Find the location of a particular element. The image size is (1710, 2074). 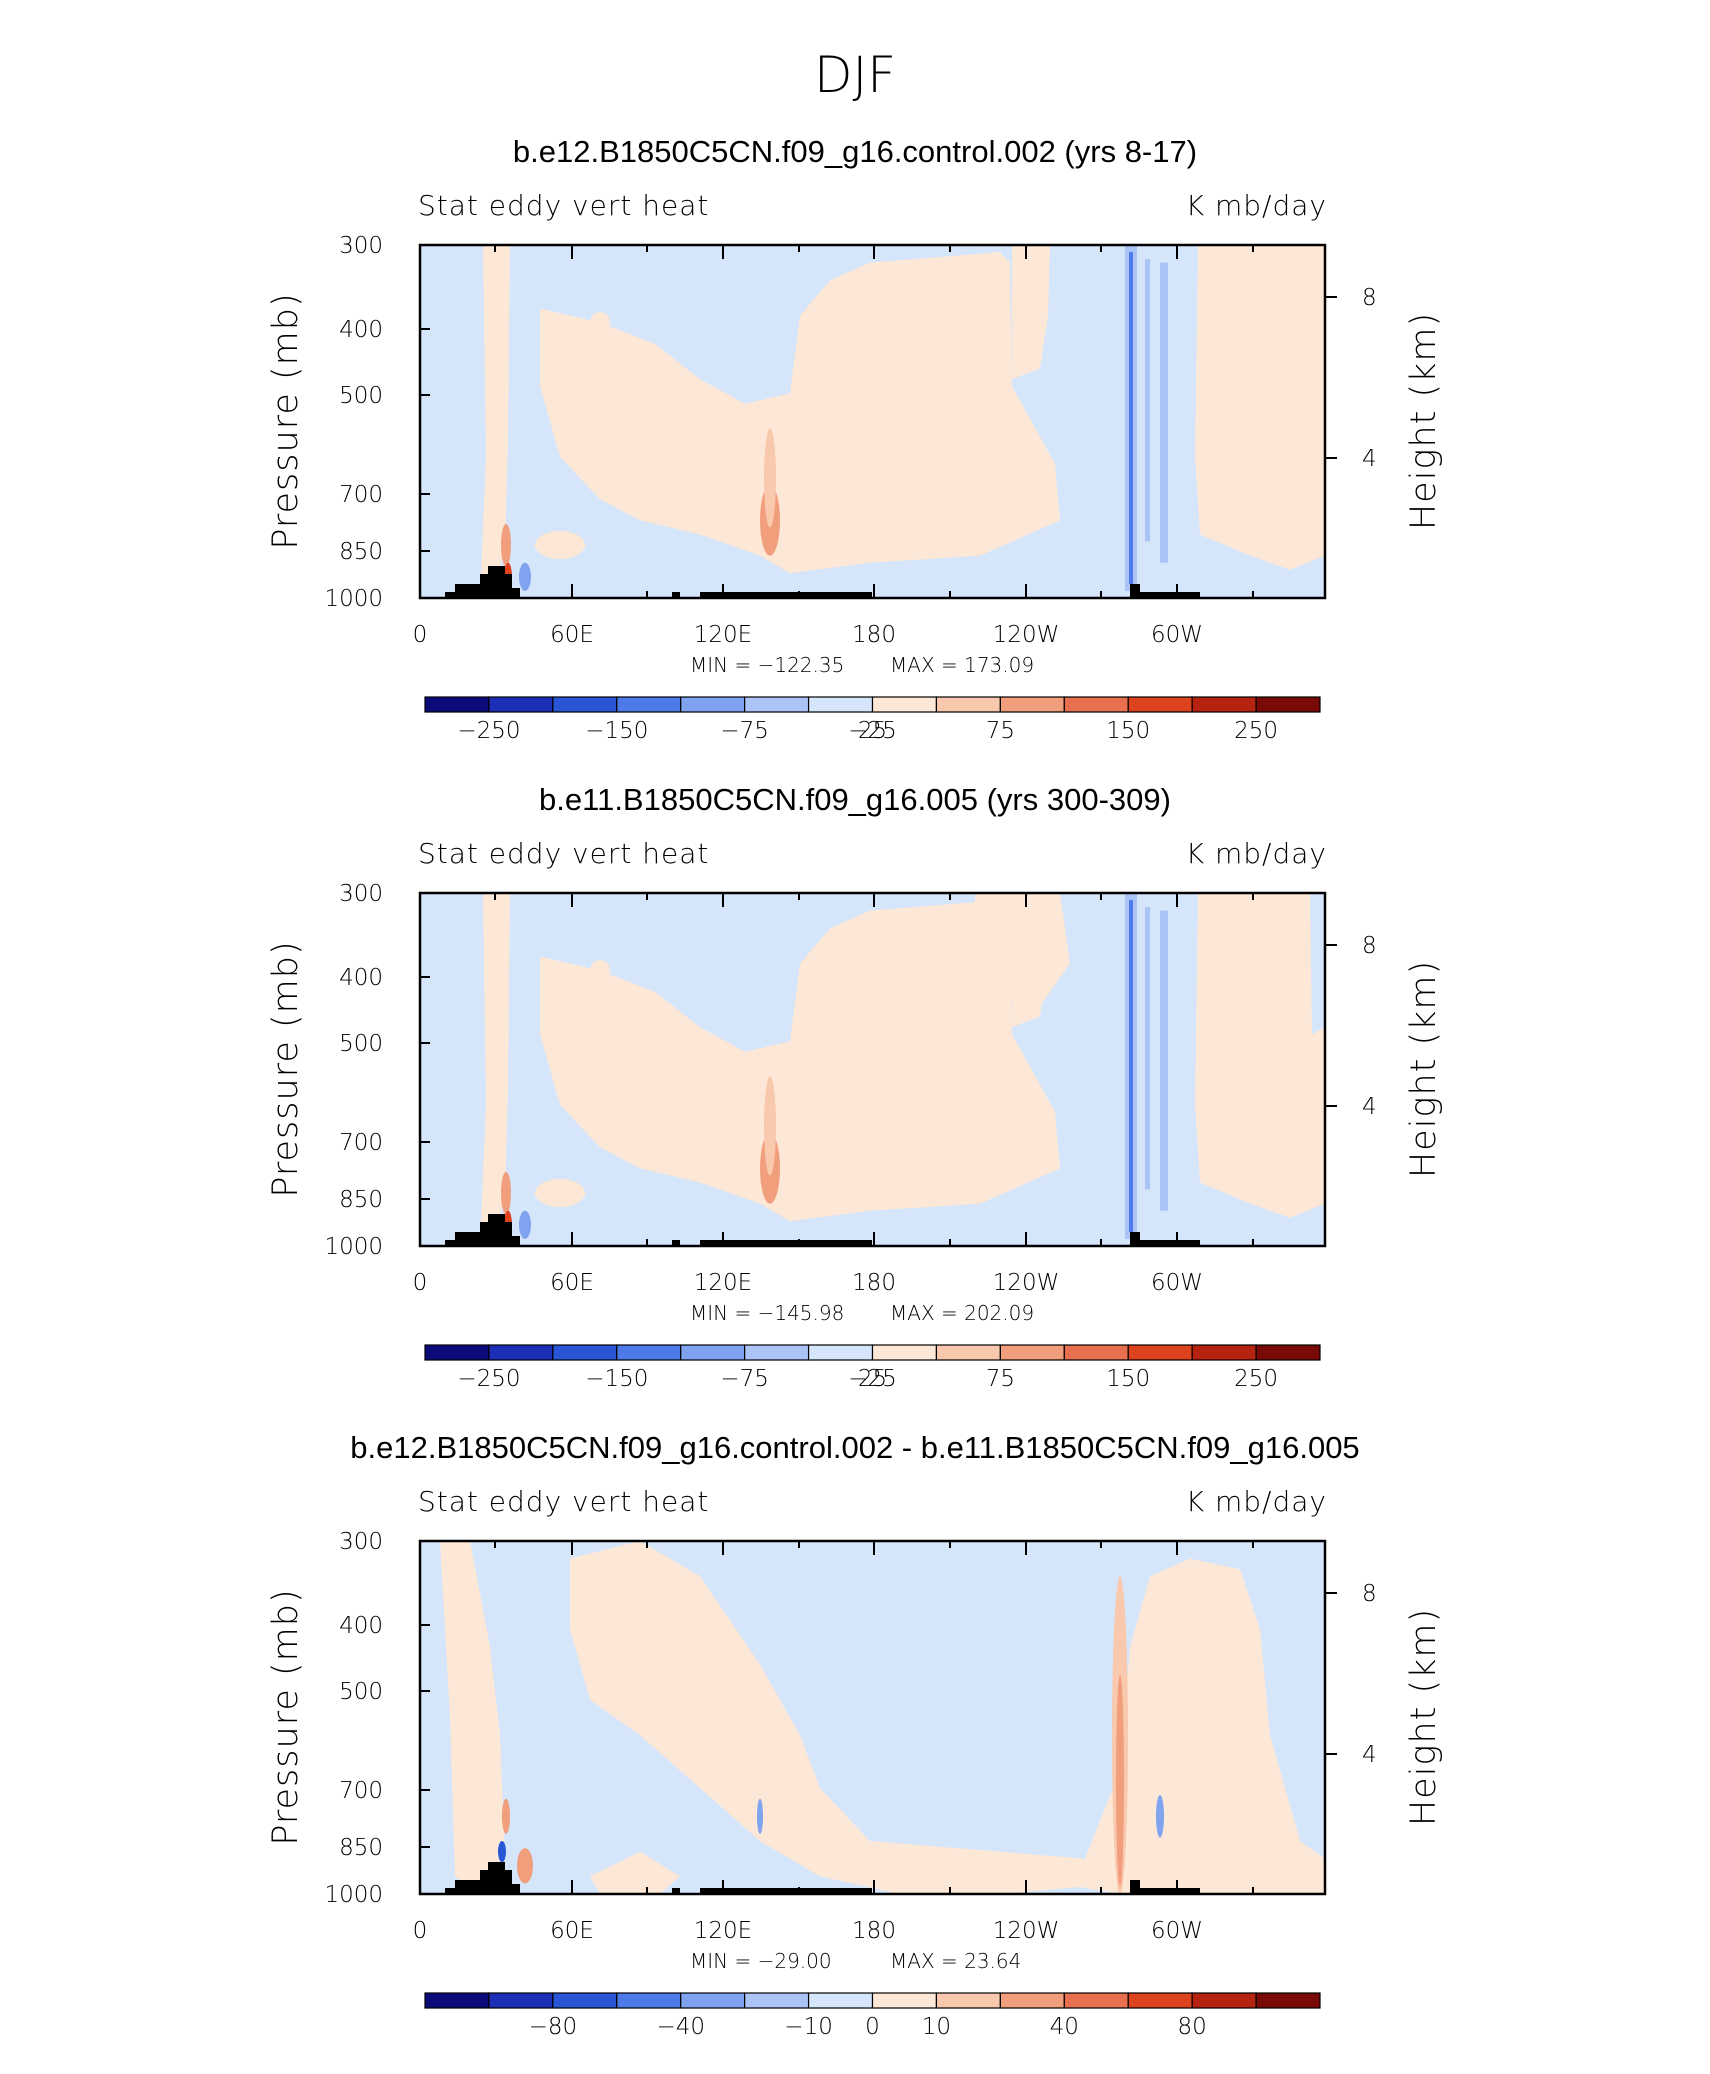

y-tick-label: 500 is located at coordinates (361, 1044).